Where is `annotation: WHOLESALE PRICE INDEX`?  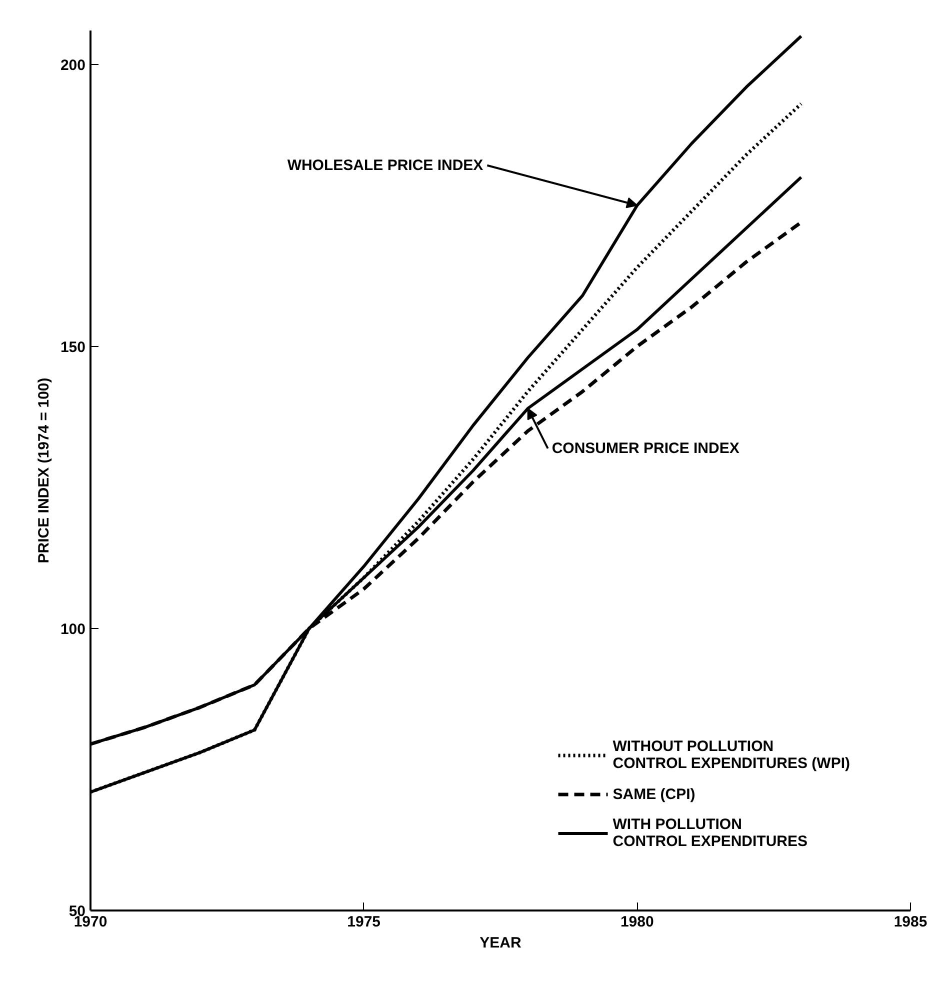 annotation: WHOLESALE PRICE INDEX is located at coordinates (385, 165).